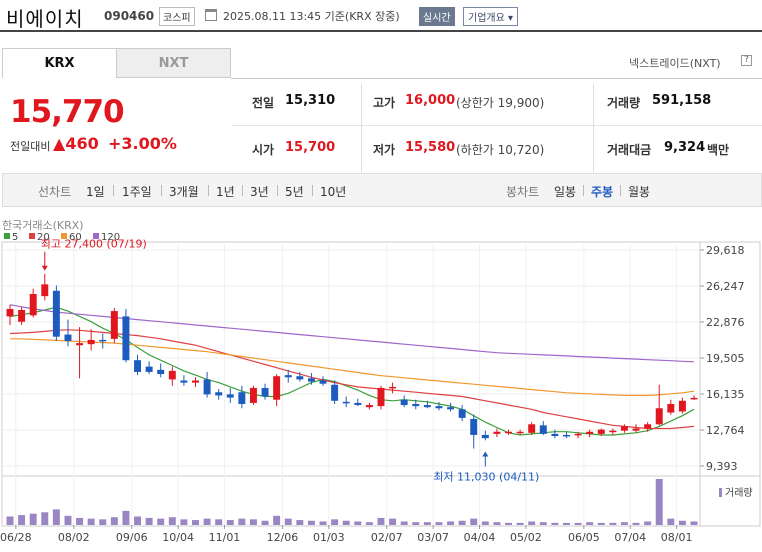  I want to click on period-3m: 3개월, so click(184, 192).